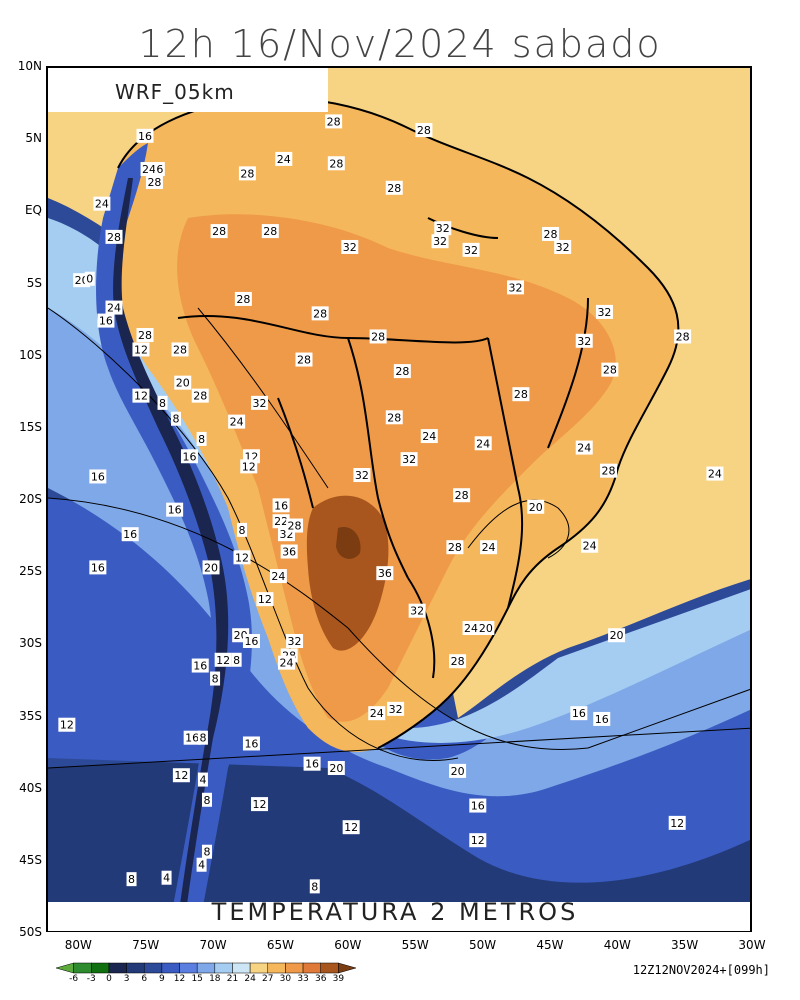  What do you see at coordinates (617, 945) in the screenshot?
I see `lon-tick-label: 40W` at bounding box center [617, 945].